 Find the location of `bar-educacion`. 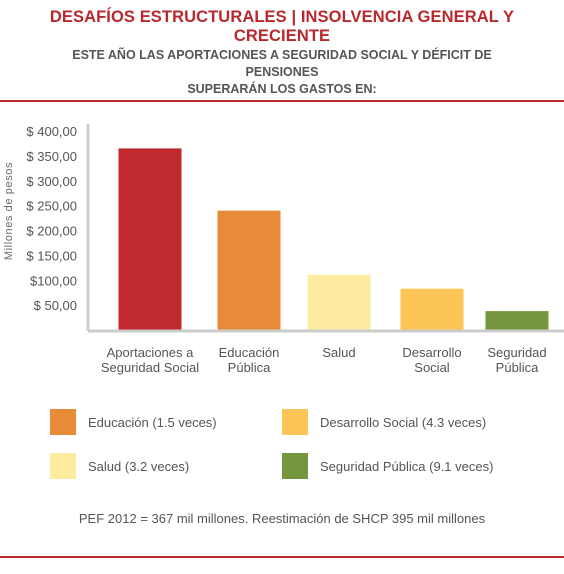

bar-educacion is located at coordinates (249, 270).